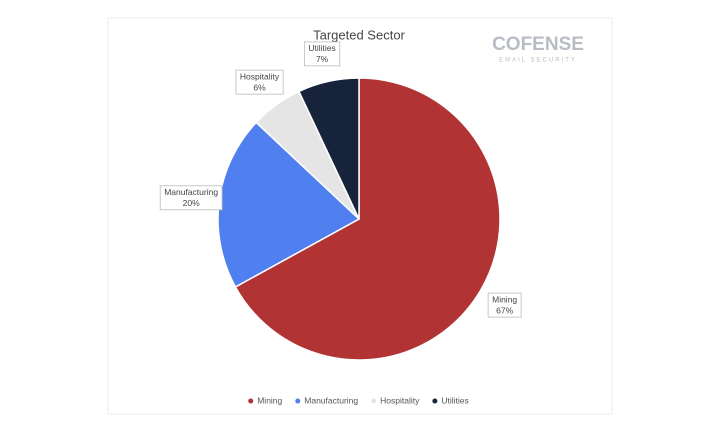 This screenshot has width=719, height=439. Describe the element at coordinates (260, 76) in the screenshot. I see `label-name: Hospitality` at that location.